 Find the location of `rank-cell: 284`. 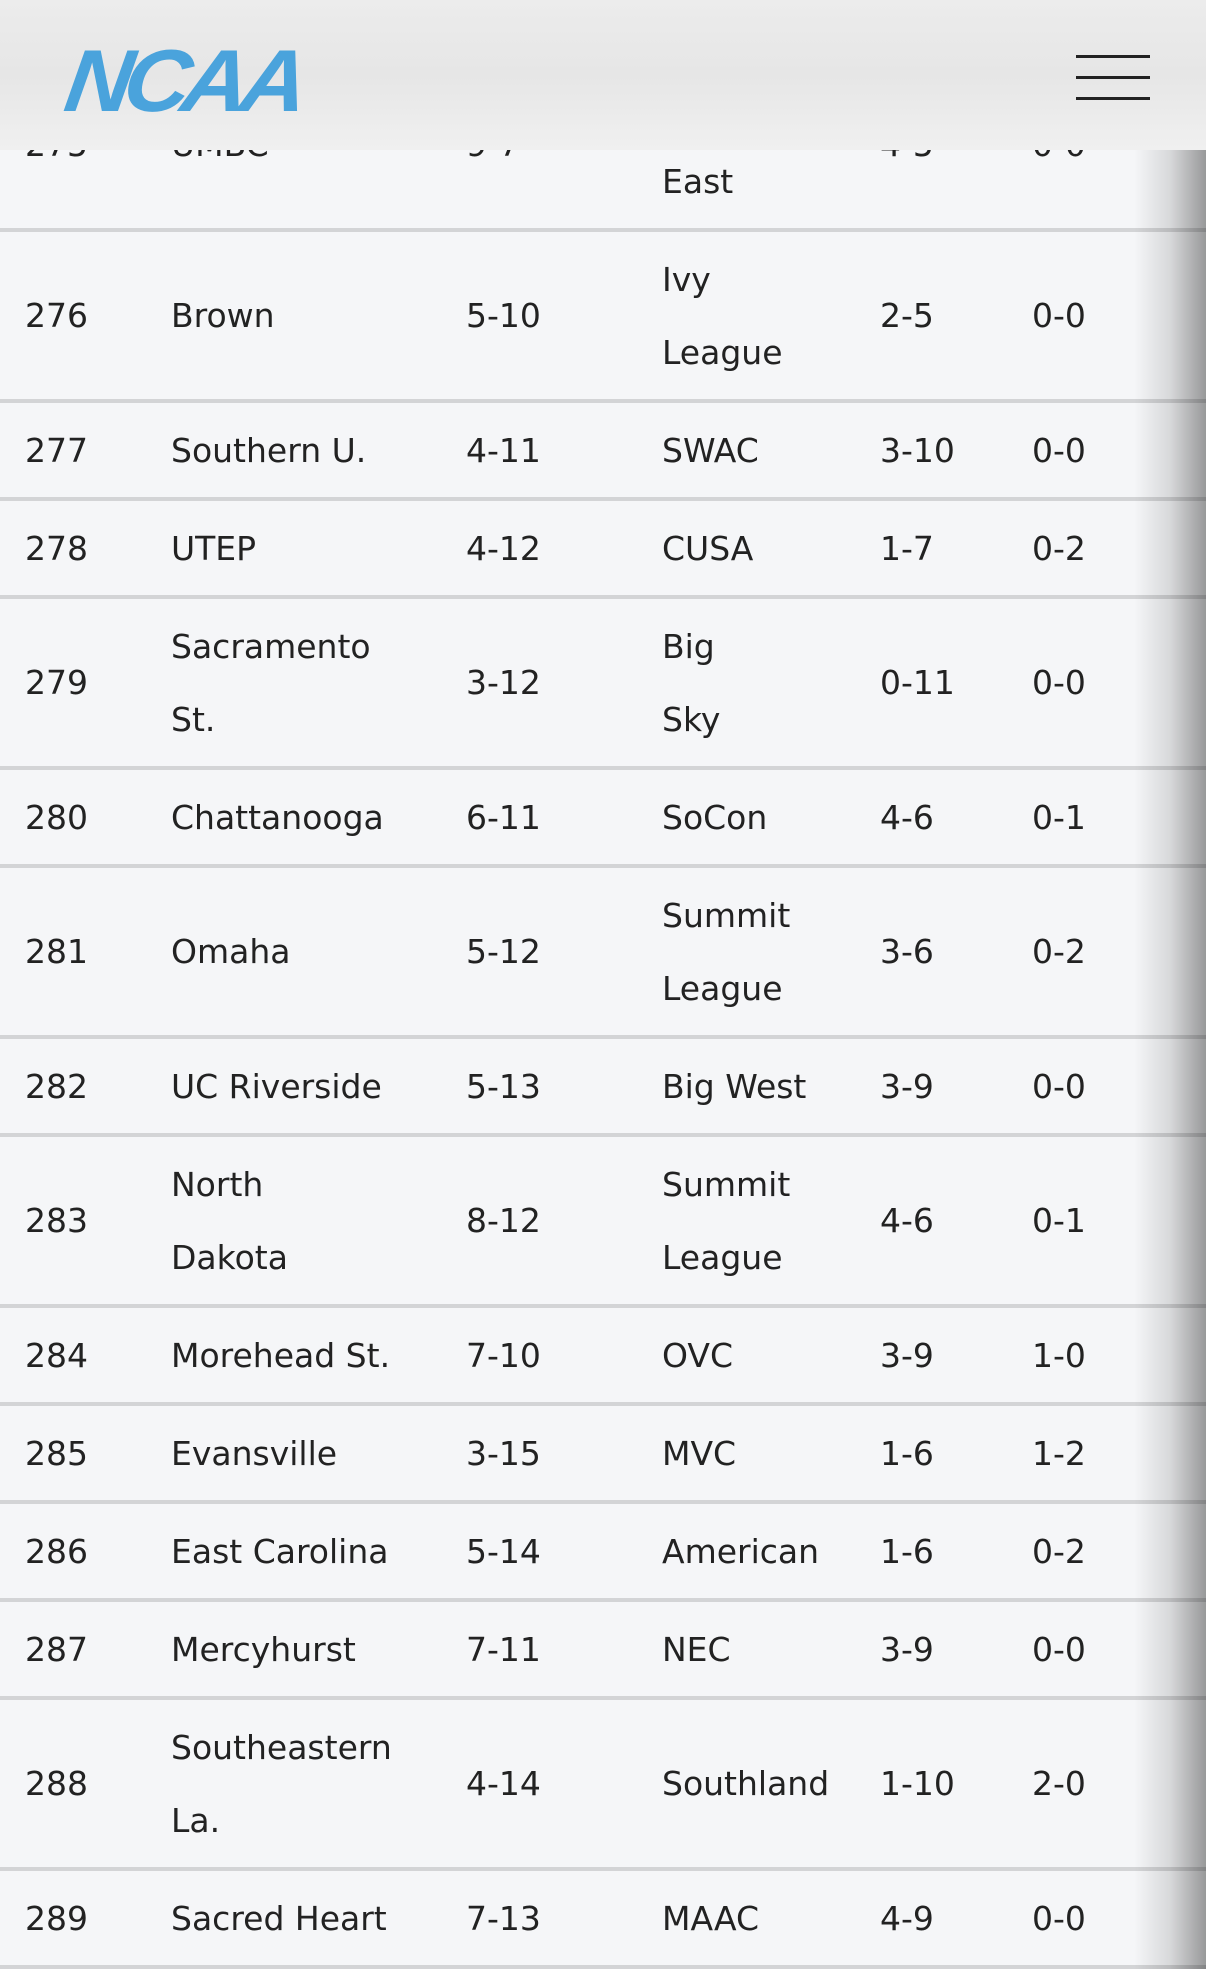

rank-cell: 284 is located at coordinates (56, 1355).